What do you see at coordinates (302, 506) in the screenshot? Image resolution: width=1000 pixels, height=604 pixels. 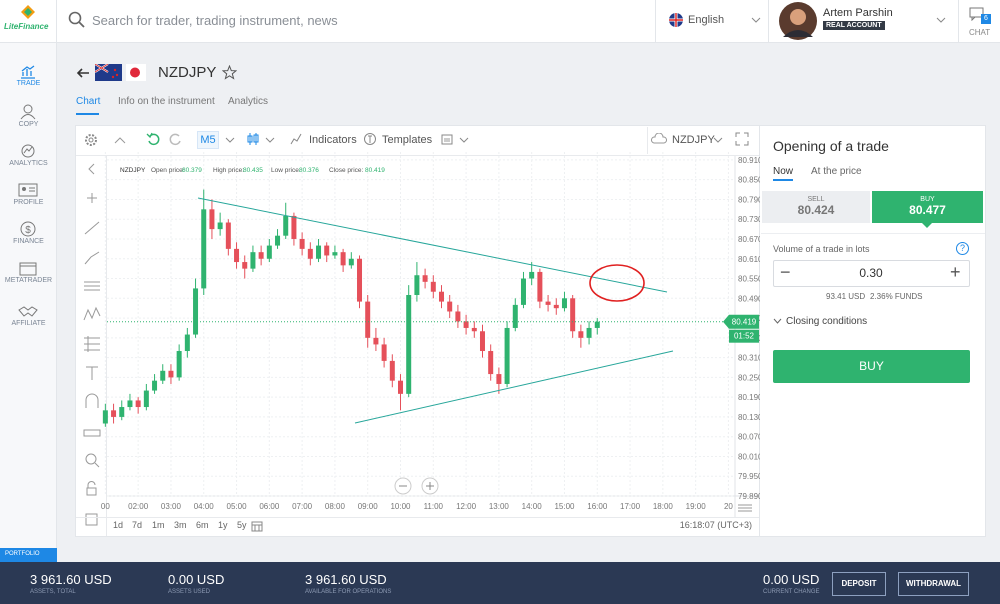 I see `x-tick-label: 07:00` at bounding box center [302, 506].